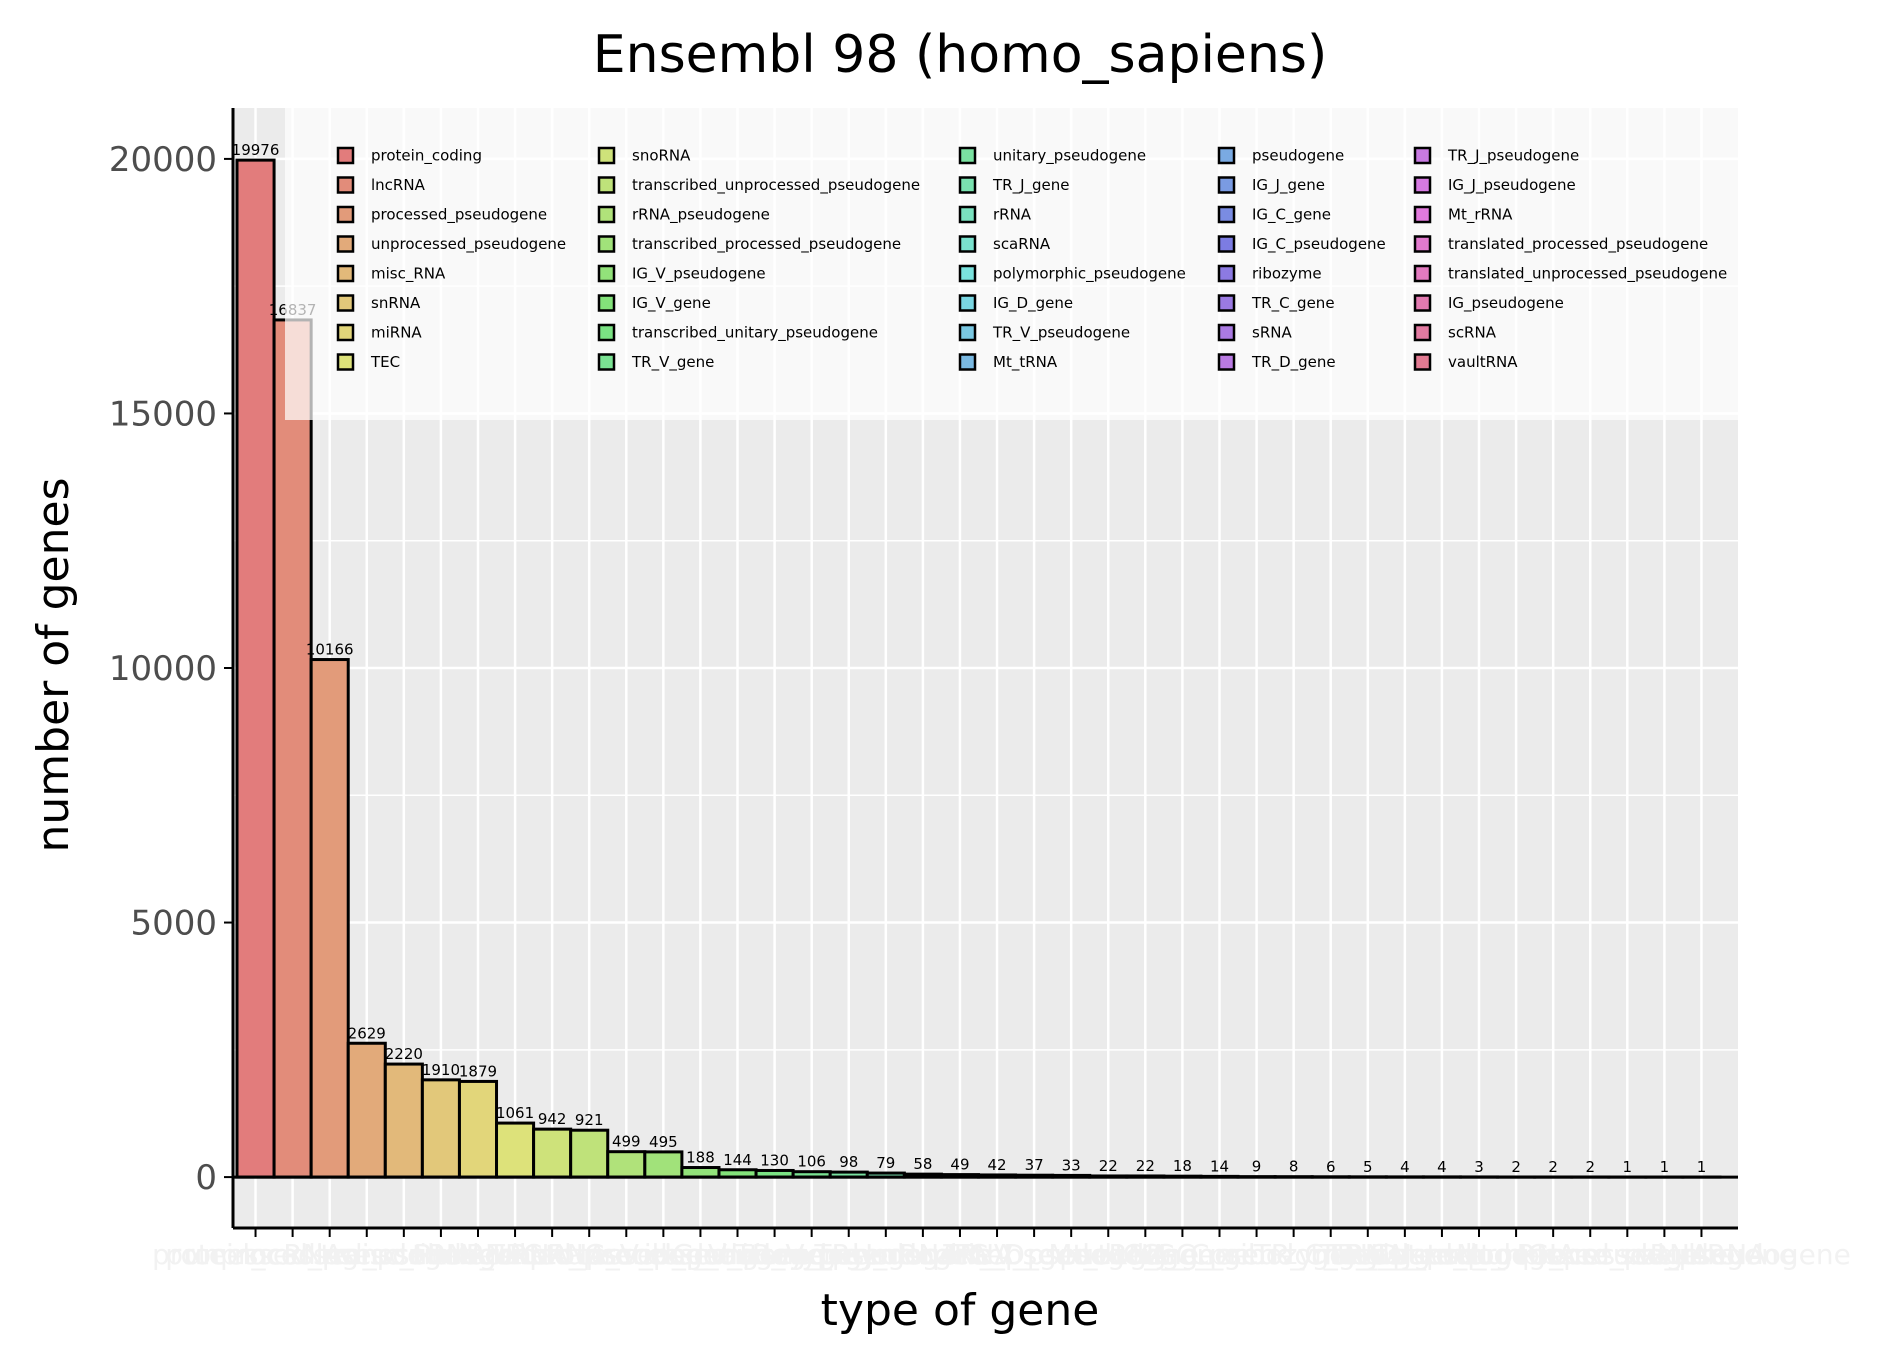 The image size is (1886, 1352). I want to click on legend-item: rRNA, so click(995, 215).